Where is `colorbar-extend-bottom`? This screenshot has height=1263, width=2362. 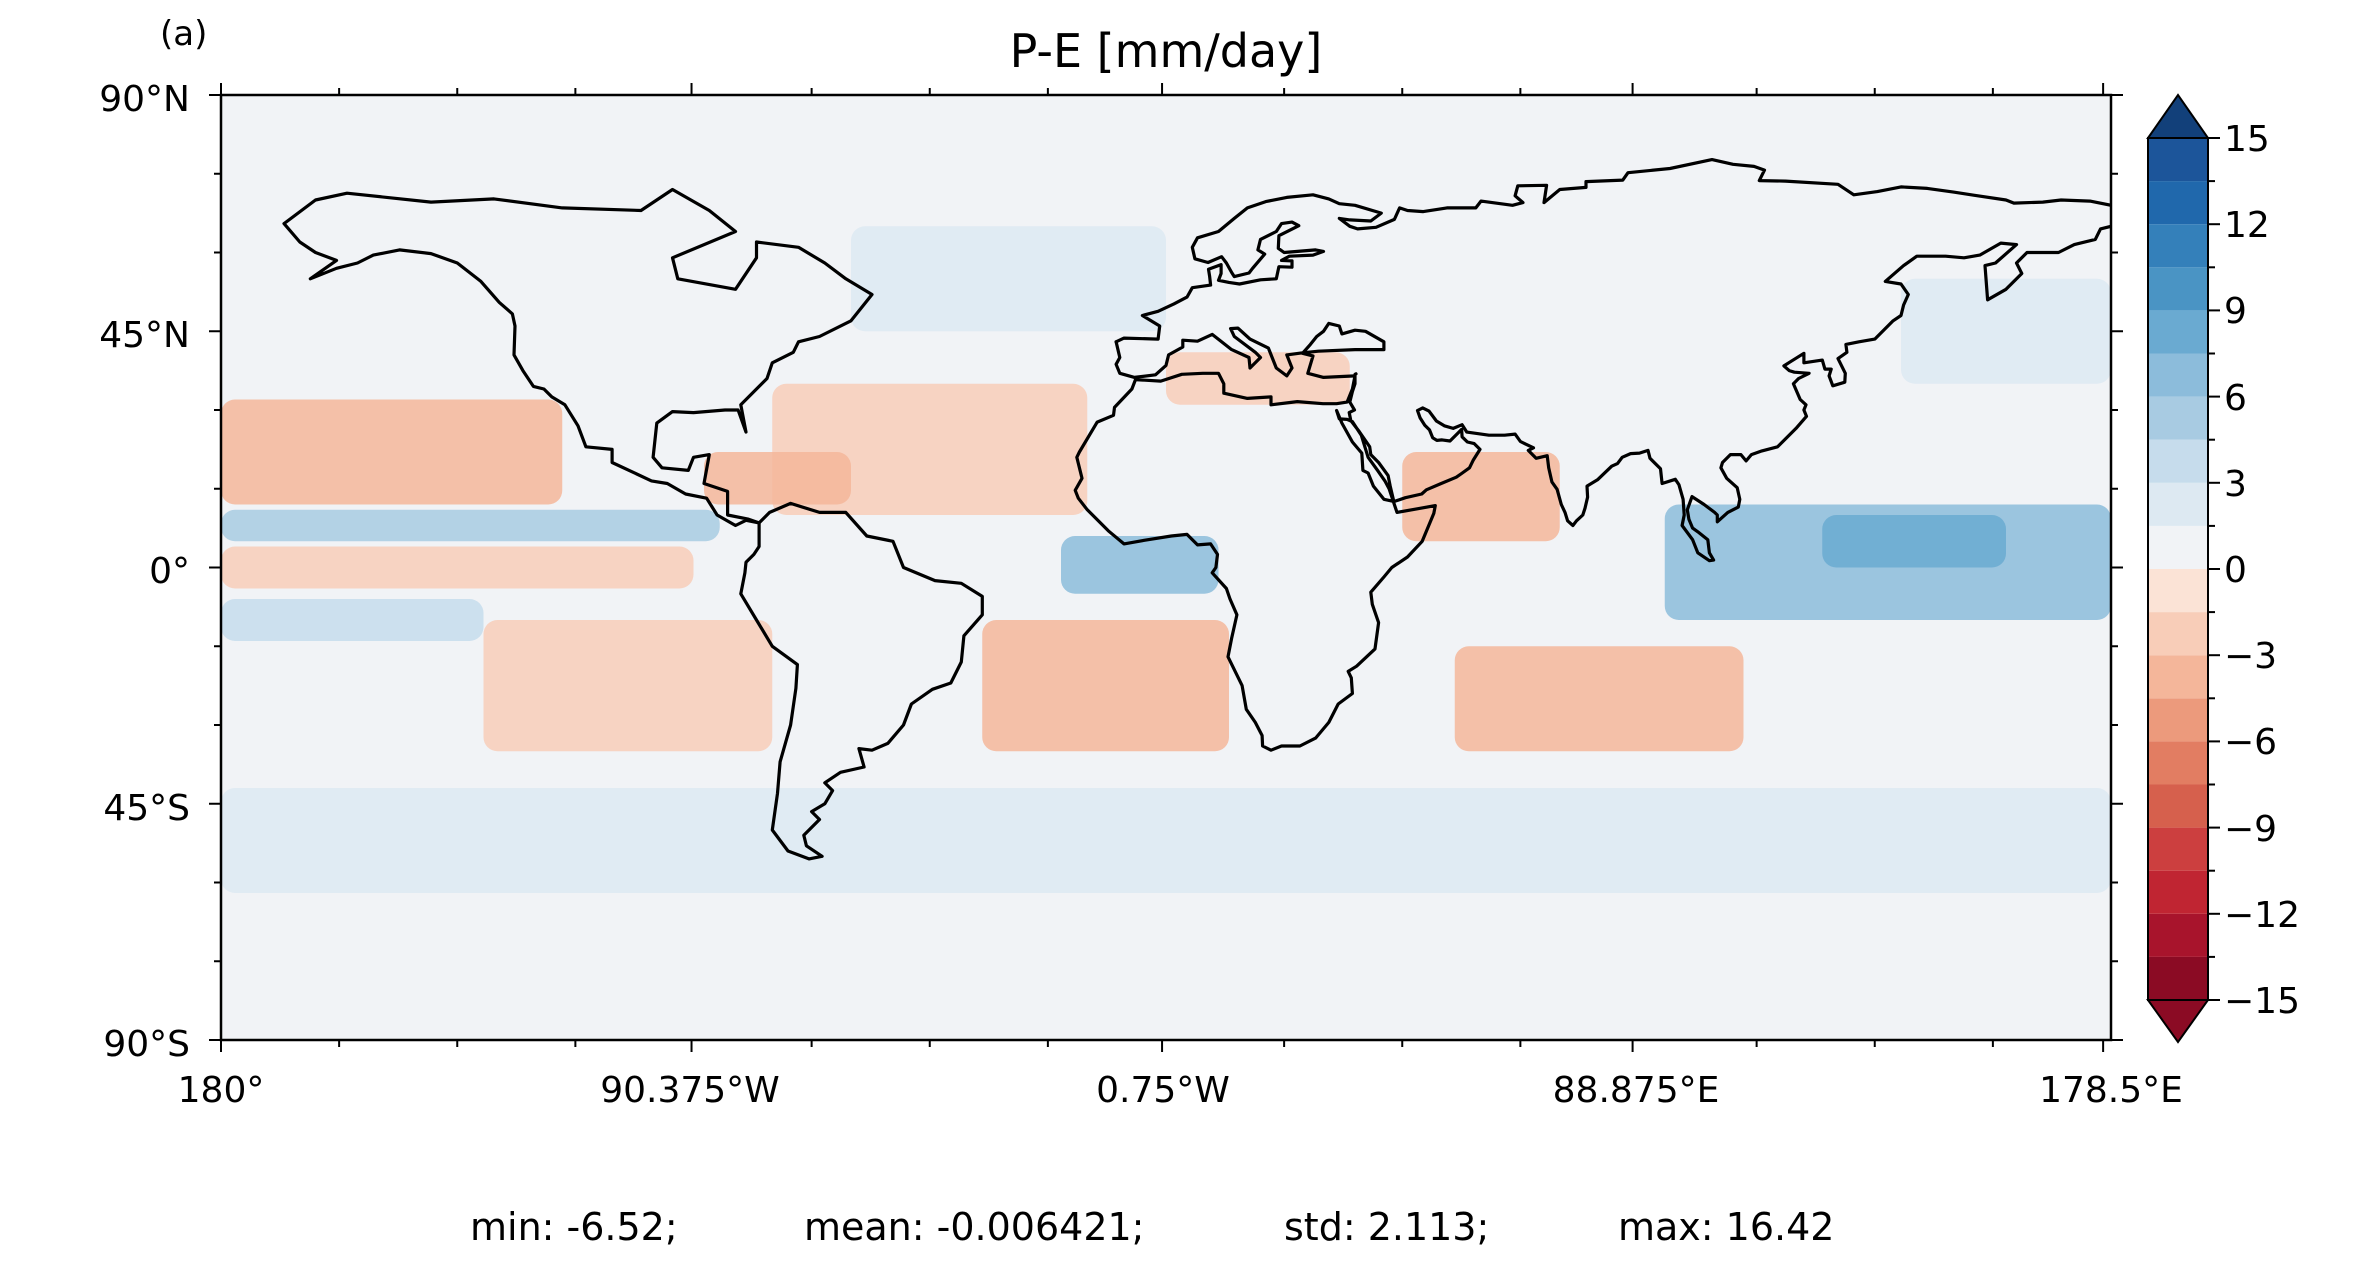 colorbar-extend-bottom is located at coordinates (2178, 1021).